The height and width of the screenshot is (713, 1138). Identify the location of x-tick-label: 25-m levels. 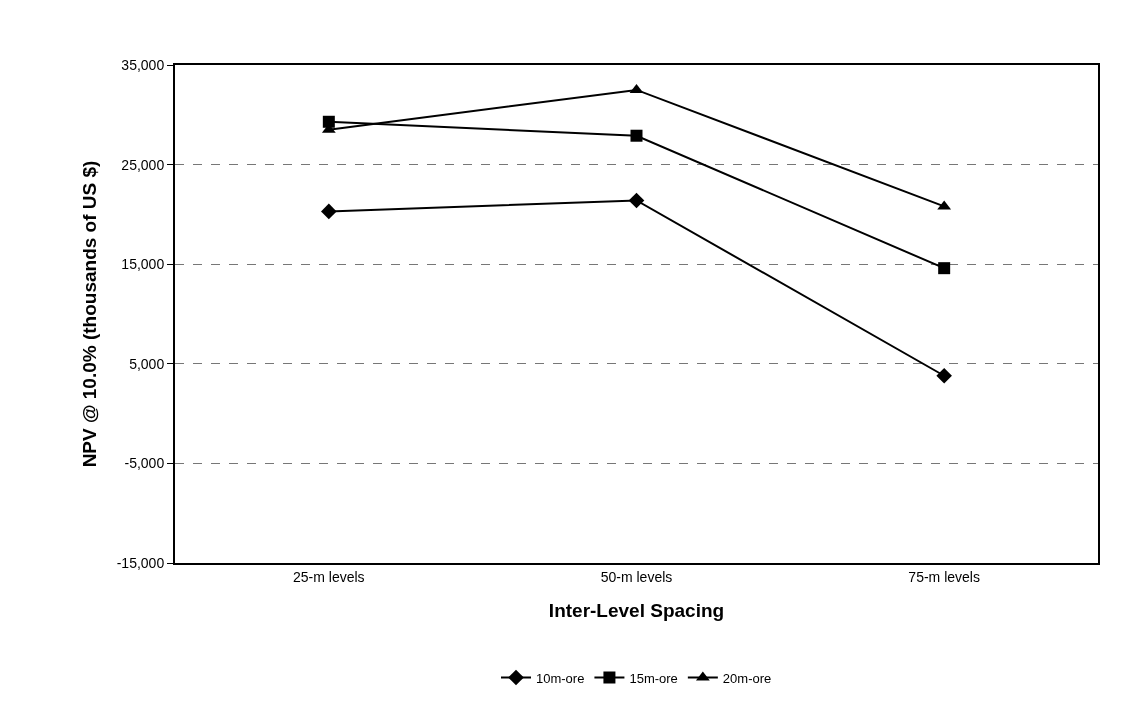
(329, 576).